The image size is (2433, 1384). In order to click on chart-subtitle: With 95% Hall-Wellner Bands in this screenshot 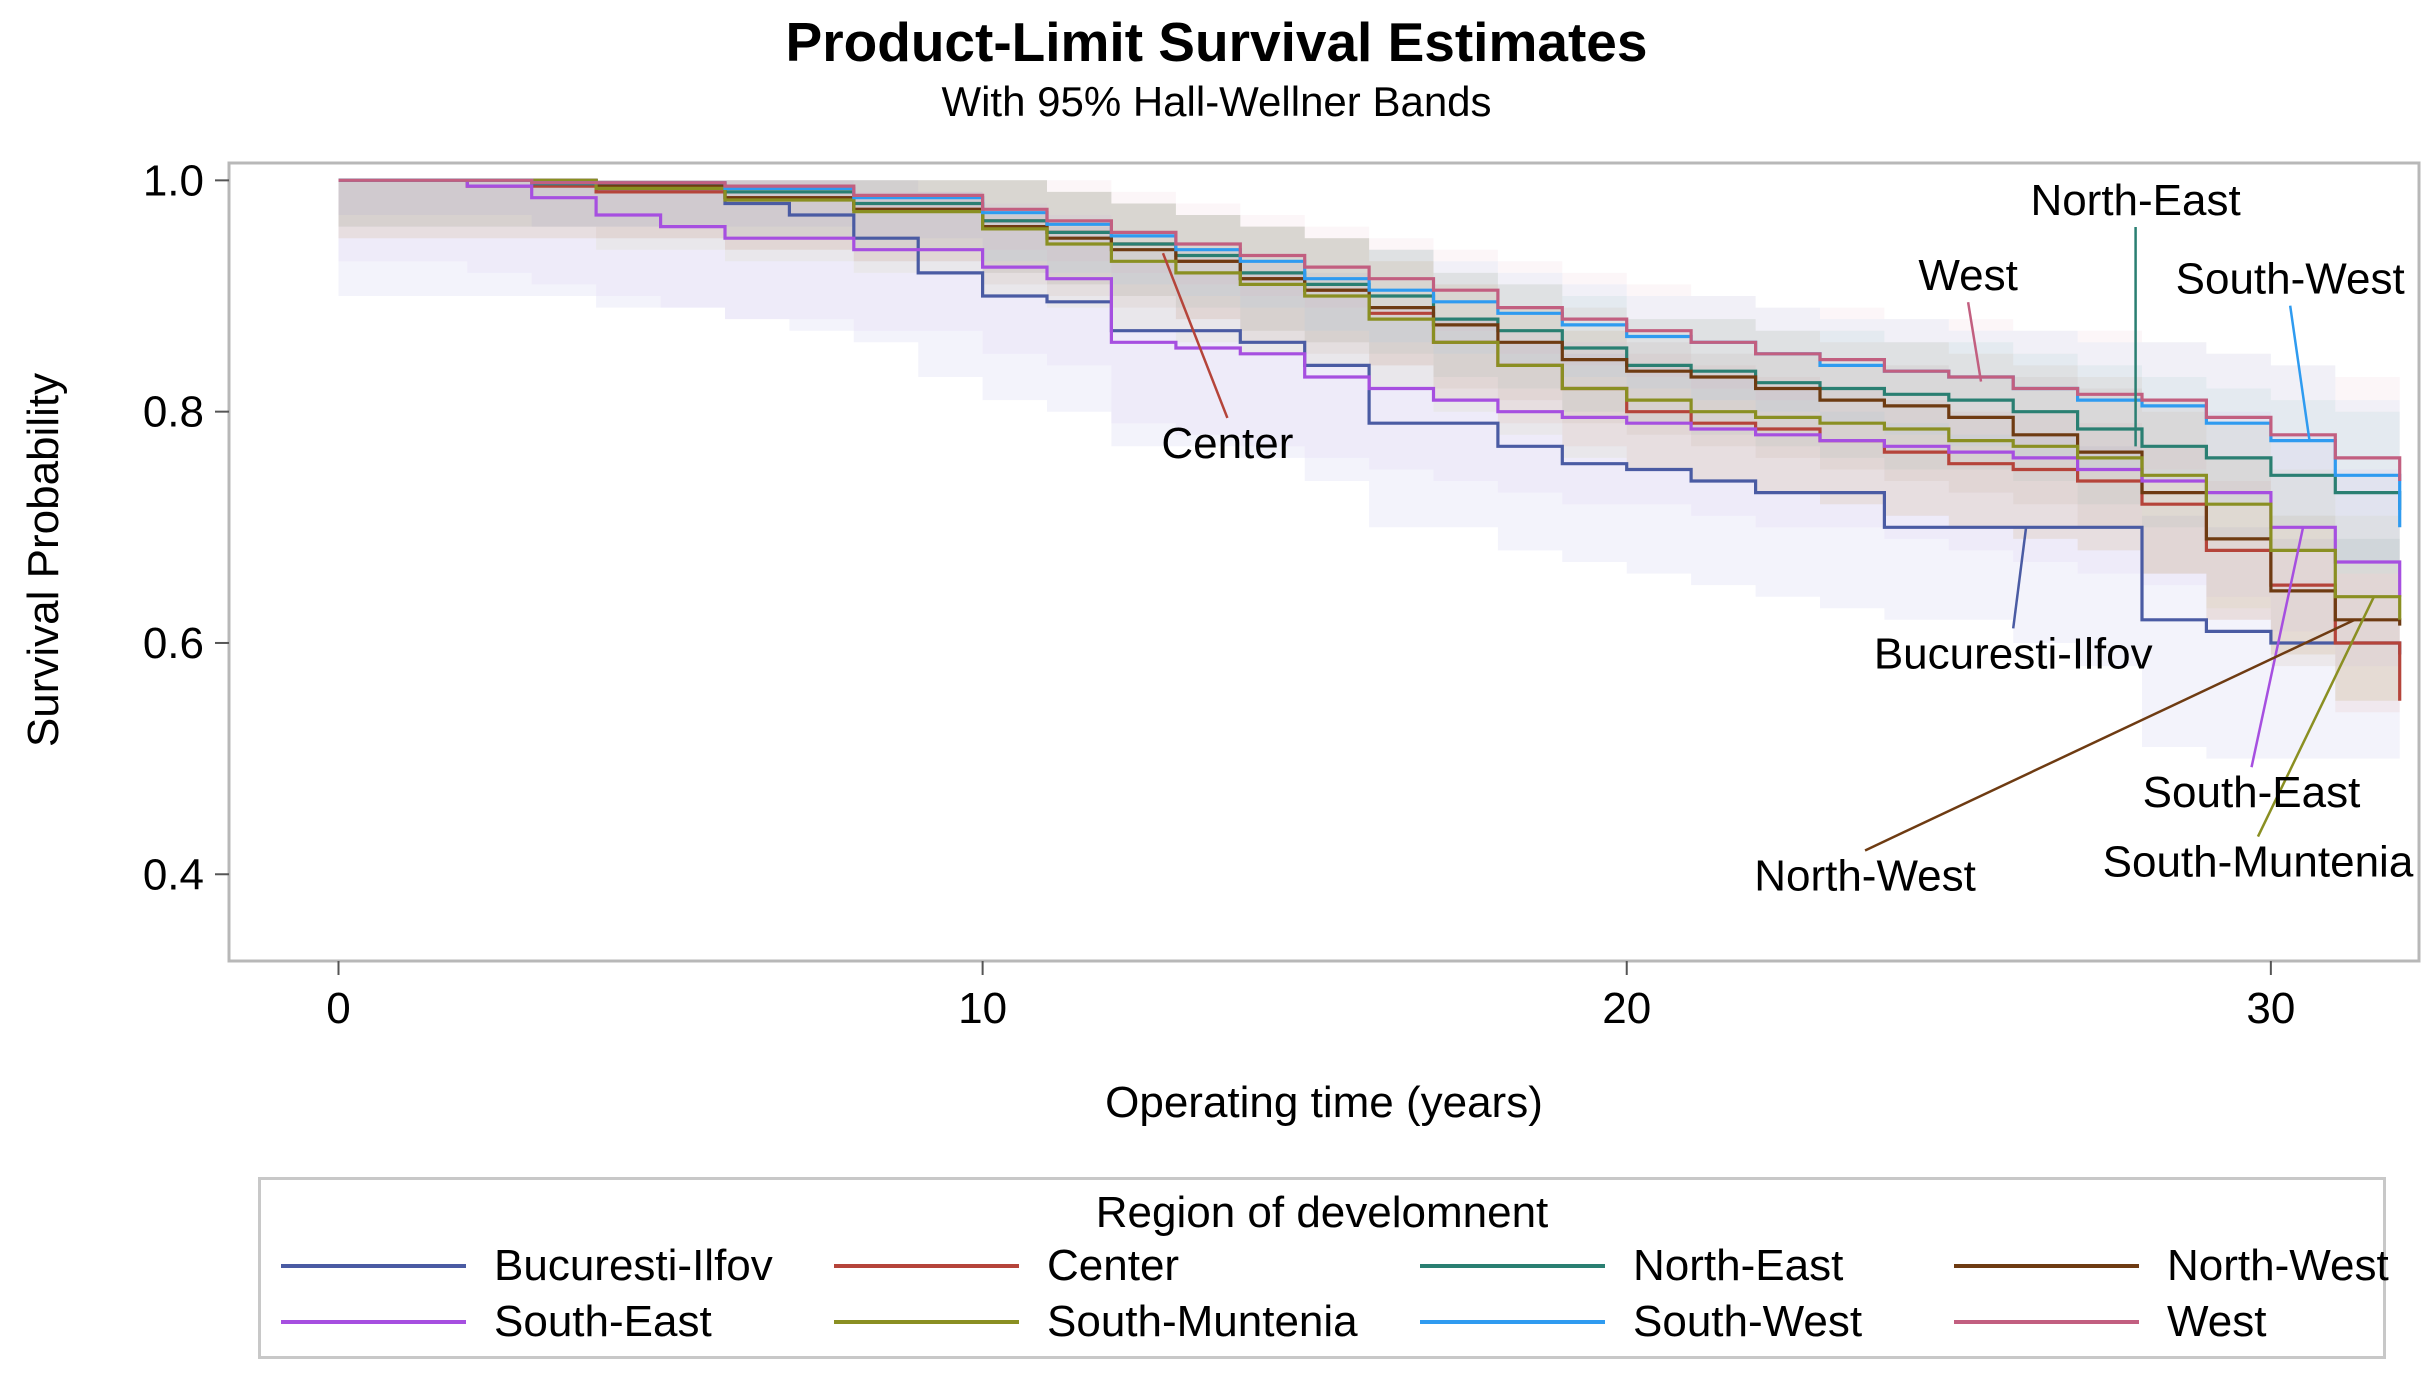, I will do `click(1216, 101)`.